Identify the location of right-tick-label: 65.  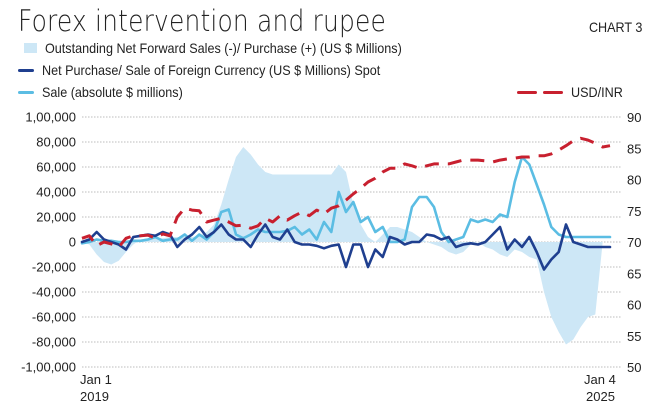
(634, 273).